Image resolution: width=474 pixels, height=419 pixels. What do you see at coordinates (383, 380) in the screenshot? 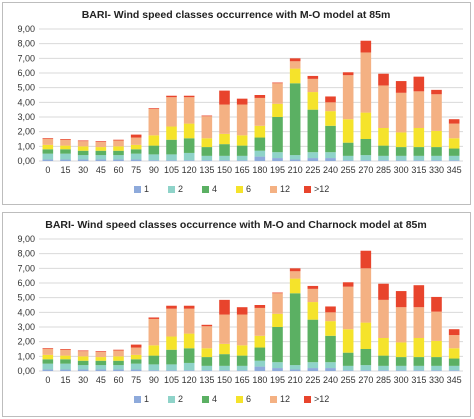
I see `x-tick-label: 285` at bounding box center [383, 380].